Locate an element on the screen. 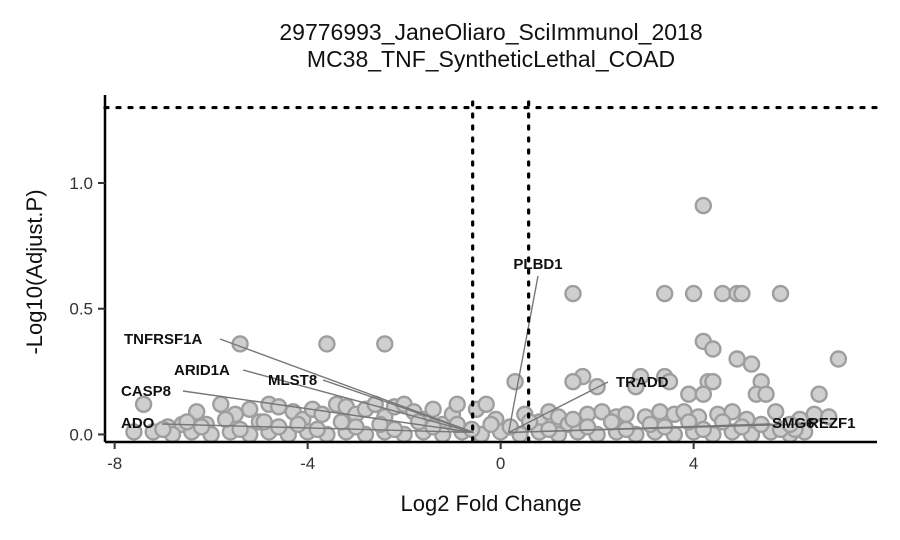 This screenshot has width=900, height=540. gene-label-tradd: TRADD is located at coordinates (642, 382).